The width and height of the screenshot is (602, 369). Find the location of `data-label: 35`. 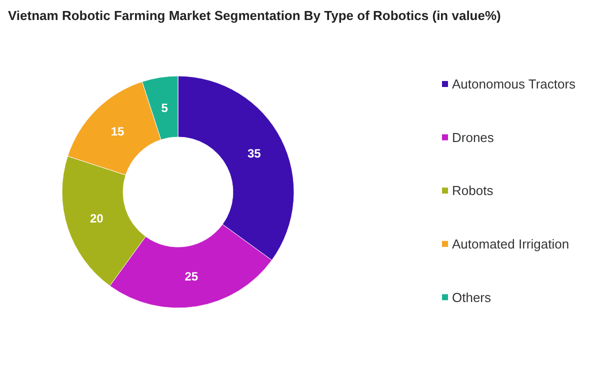

data-label: 35 is located at coordinates (255, 153).